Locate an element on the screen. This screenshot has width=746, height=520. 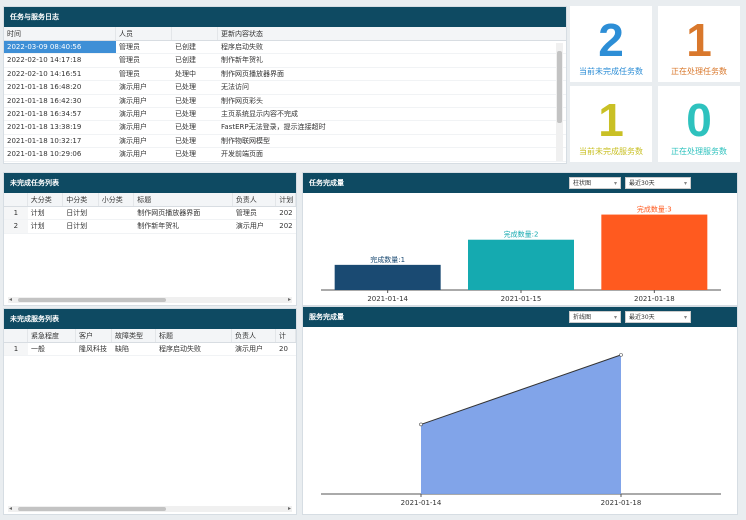
log-panel-title: 任务与服务日志 is located at coordinates (285, 17).